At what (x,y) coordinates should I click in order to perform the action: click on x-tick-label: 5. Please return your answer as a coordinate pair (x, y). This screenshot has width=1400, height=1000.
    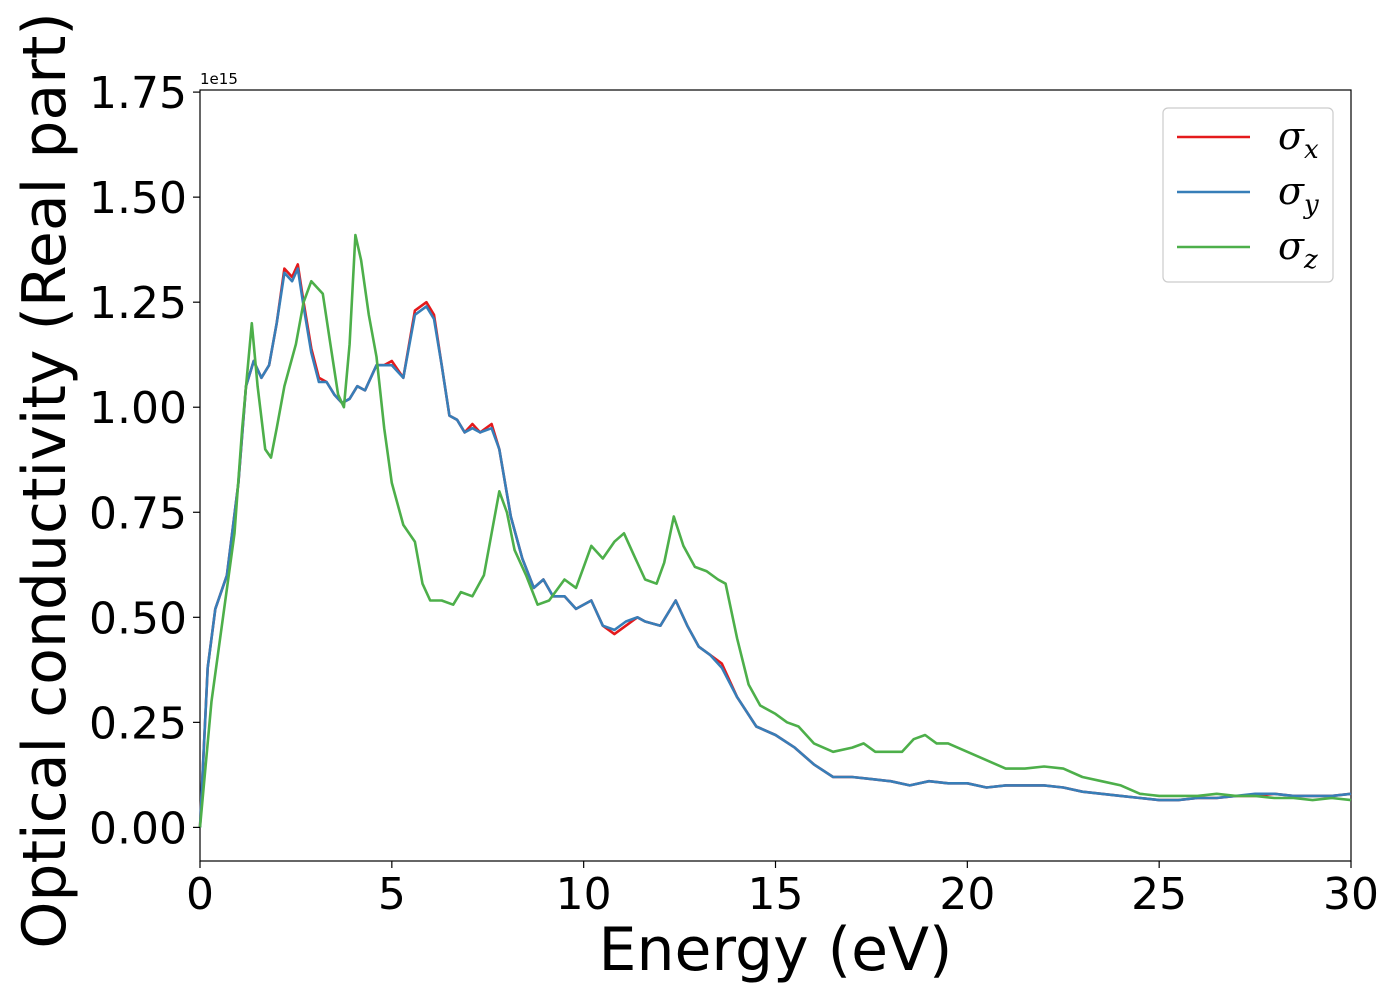
    Looking at the image, I should click on (392, 894).